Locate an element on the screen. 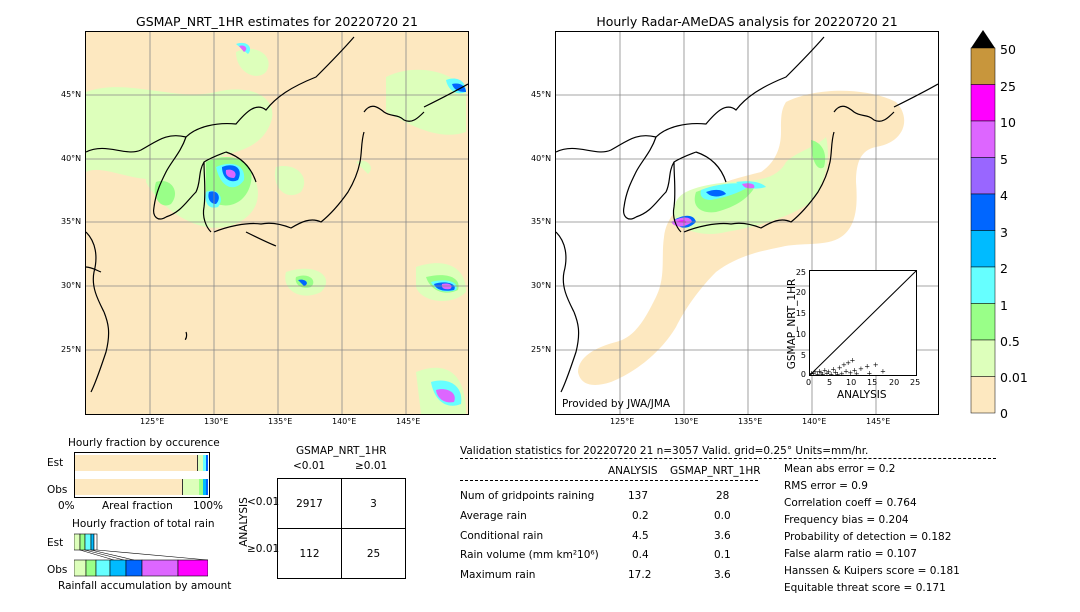 The height and width of the screenshot is (612, 1080). y-tick: 20 is located at coordinates (800, 292).